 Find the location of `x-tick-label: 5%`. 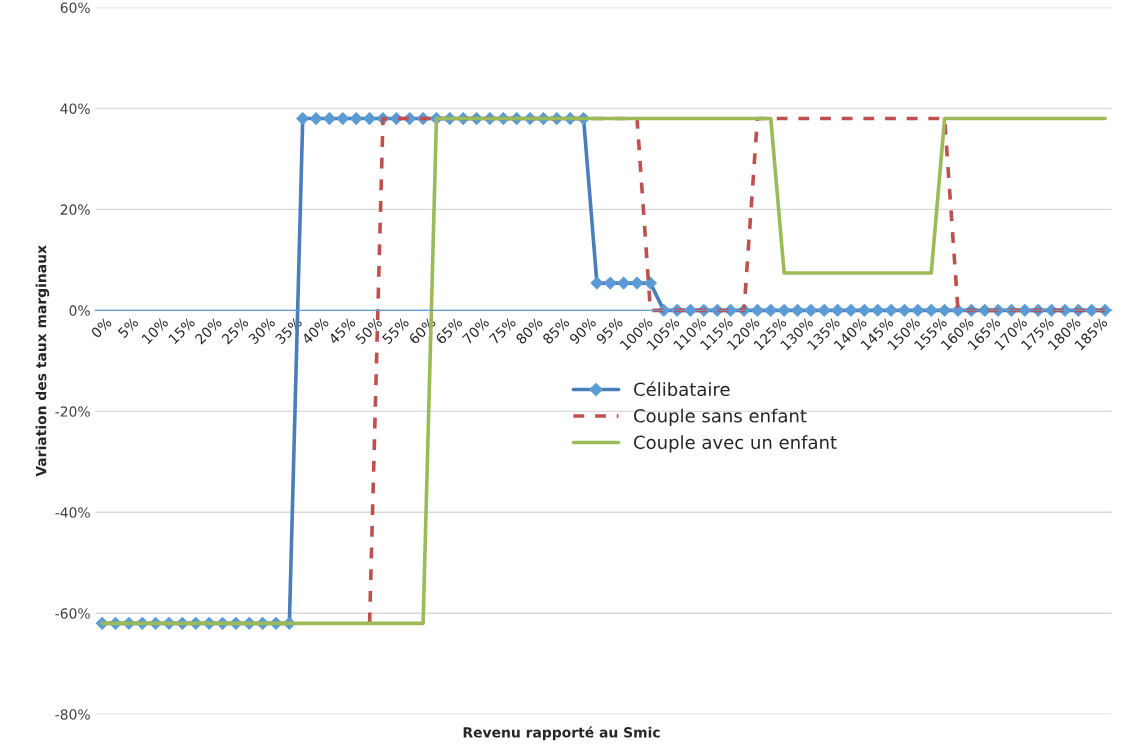

x-tick-label: 5% is located at coordinates (128, 327).